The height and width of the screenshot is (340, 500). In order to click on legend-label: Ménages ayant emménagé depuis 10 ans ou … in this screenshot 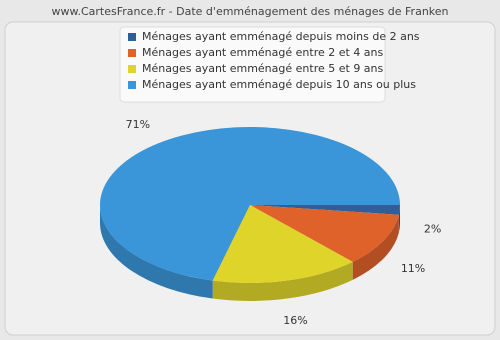, I will do `click(279, 84)`.